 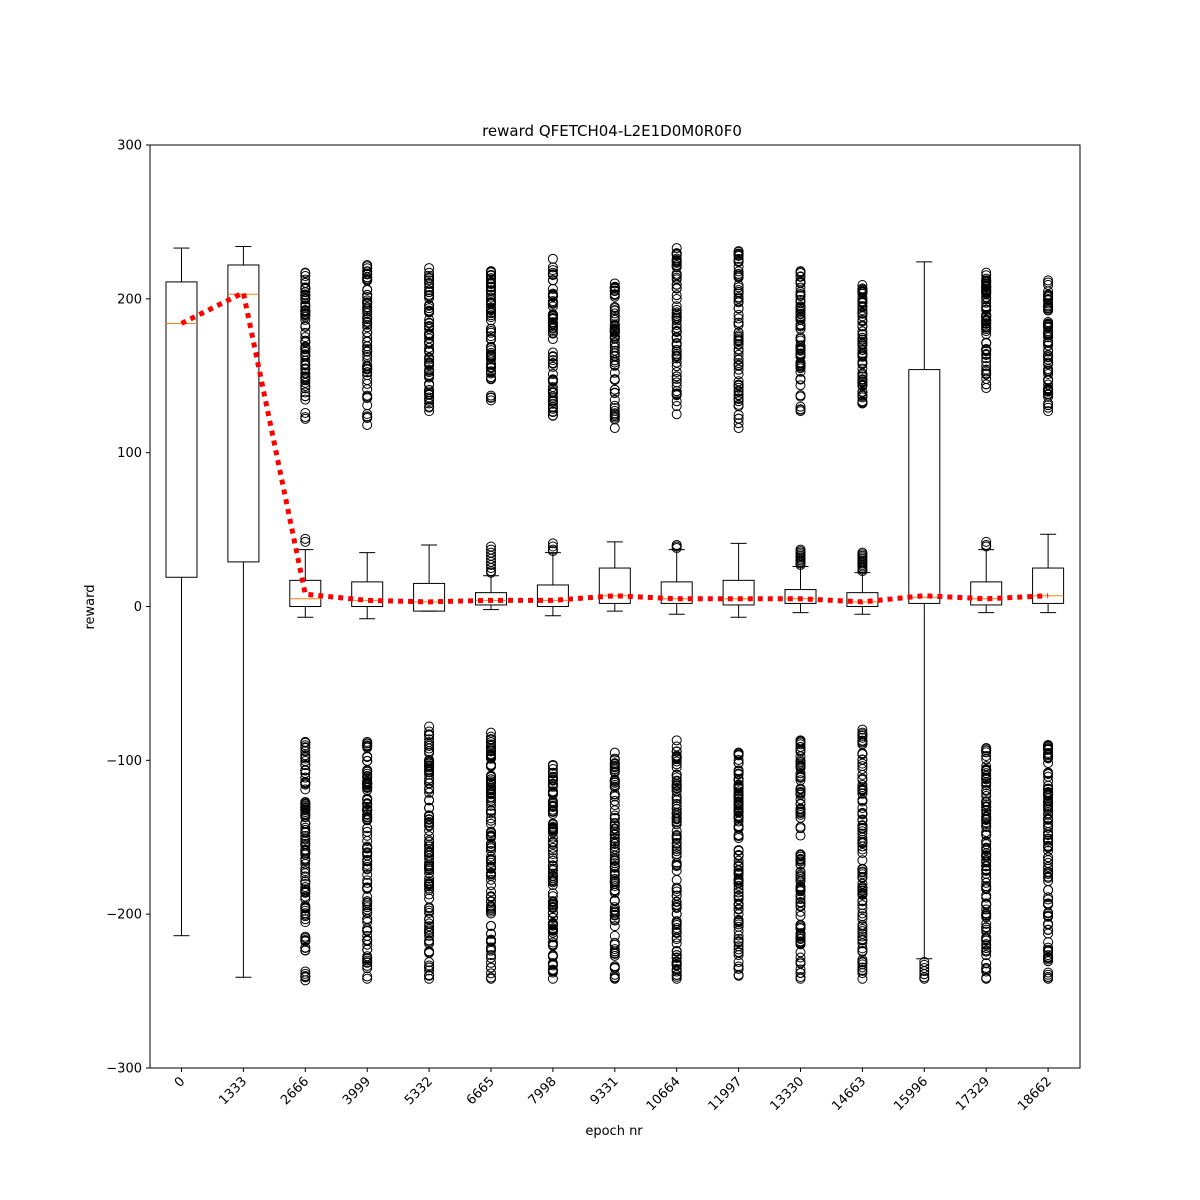 I want to click on x-tick-label: 11997, so click(x=726, y=1094).